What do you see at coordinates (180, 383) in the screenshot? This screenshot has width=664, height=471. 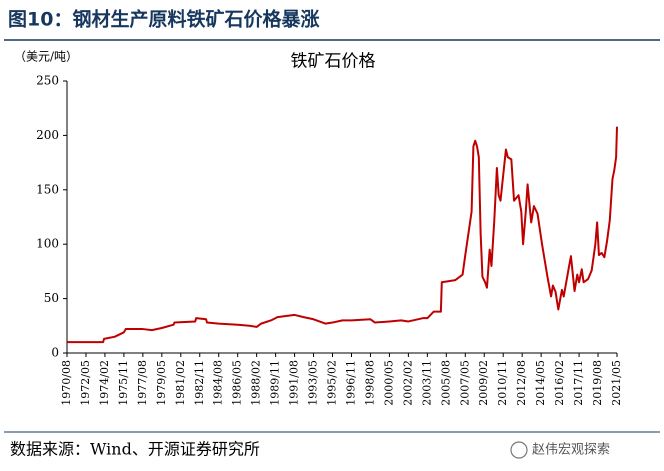 I see `x-tick-label: 1981/02` at bounding box center [180, 383].